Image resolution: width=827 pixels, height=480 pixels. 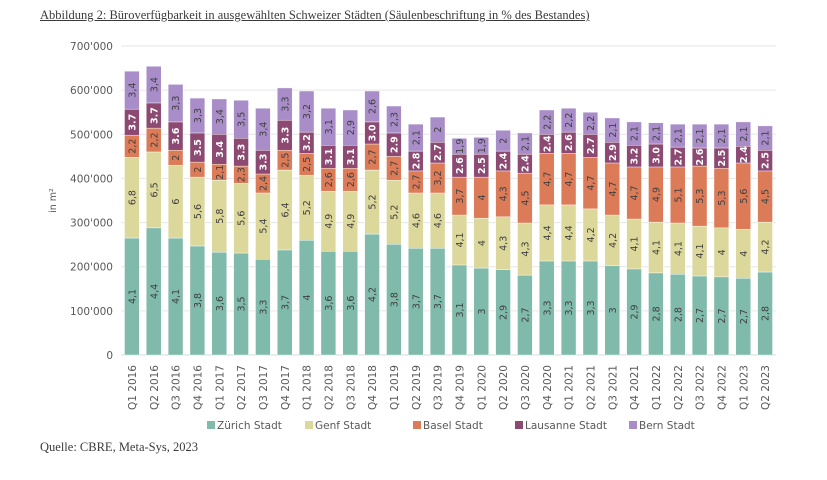 I want to click on x-tick-label: Q1 2022, so click(x=657, y=387).